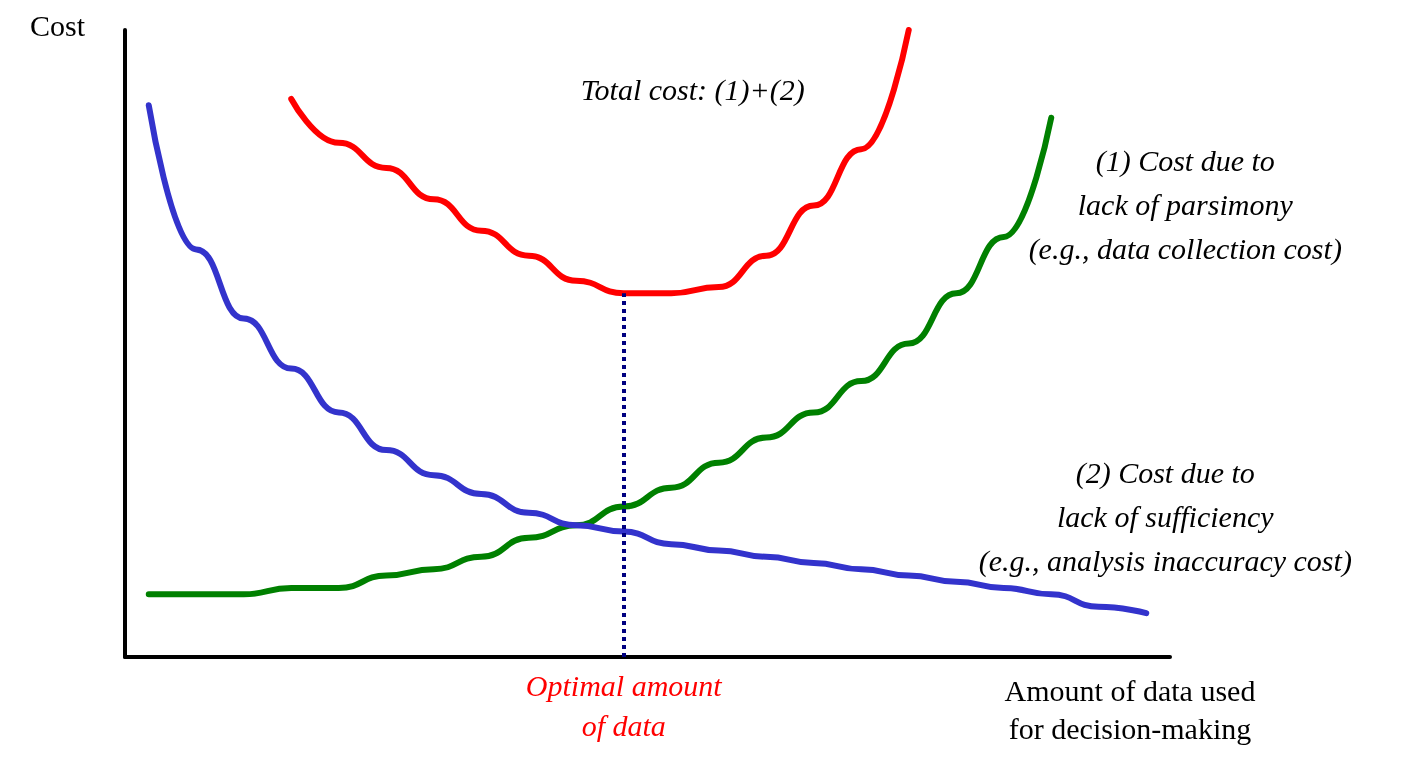  What do you see at coordinates (624, 705) in the screenshot?
I see `text: Optimal amount of data` at bounding box center [624, 705].